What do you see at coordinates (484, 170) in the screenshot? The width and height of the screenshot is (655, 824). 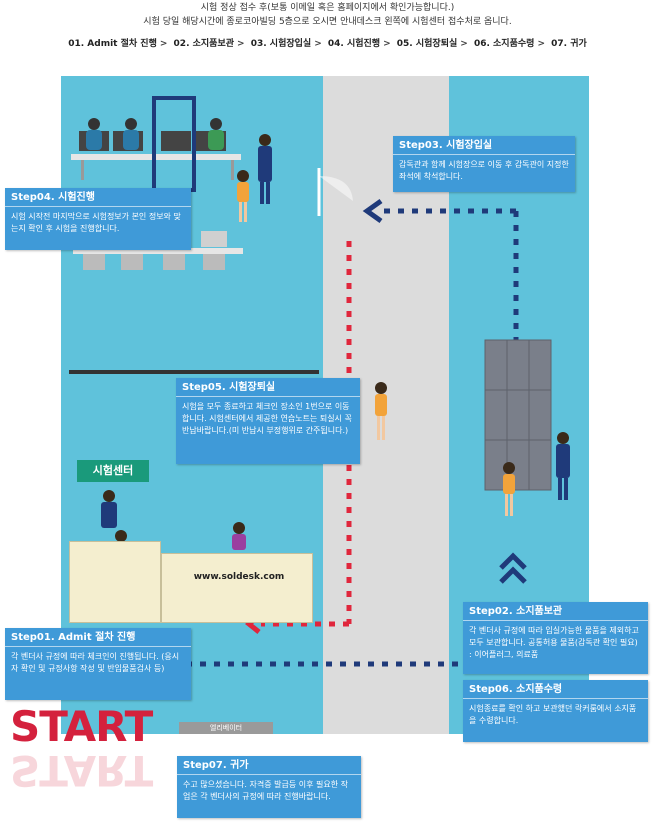 I see `step-desc: 감독관과 함께 시험장으로 이동 후 감독관이 지정한 좌석에 착석합니다.` at bounding box center [484, 170].